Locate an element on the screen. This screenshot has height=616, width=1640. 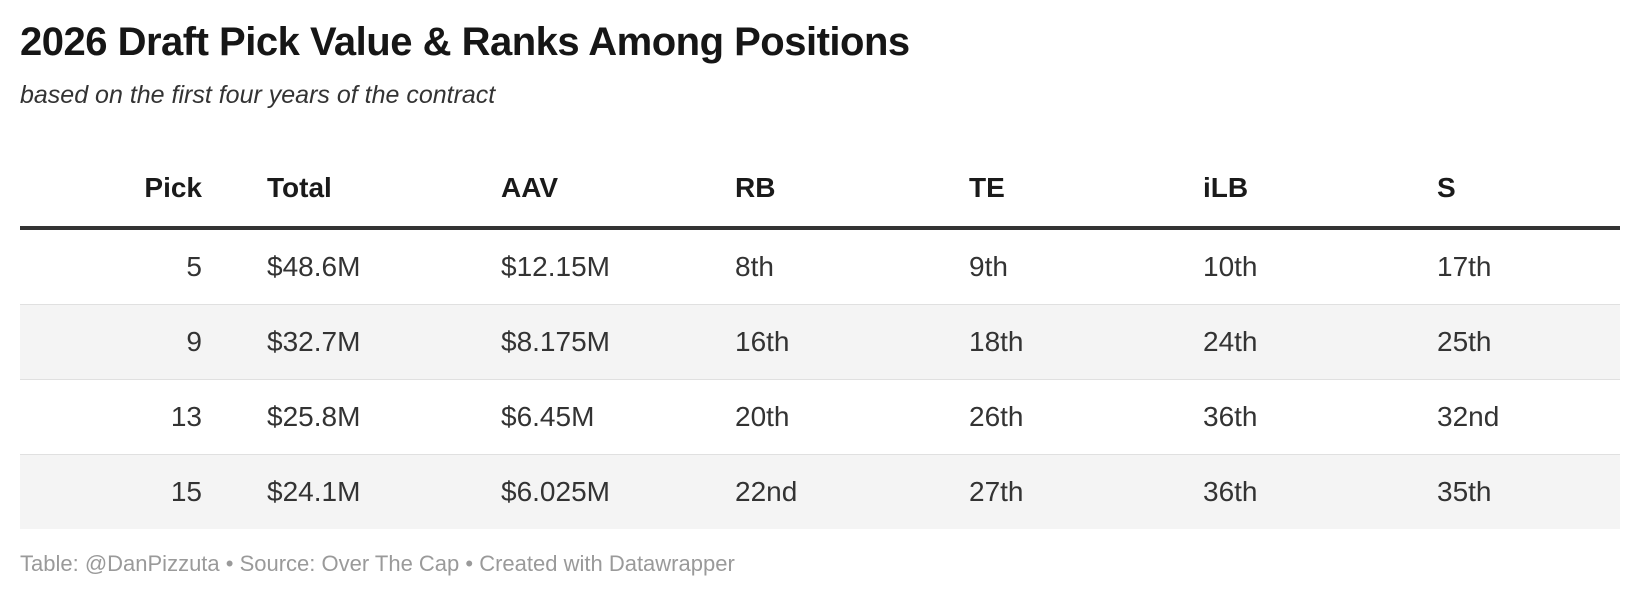
table-cell: $6.45M is located at coordinates (548, 416).